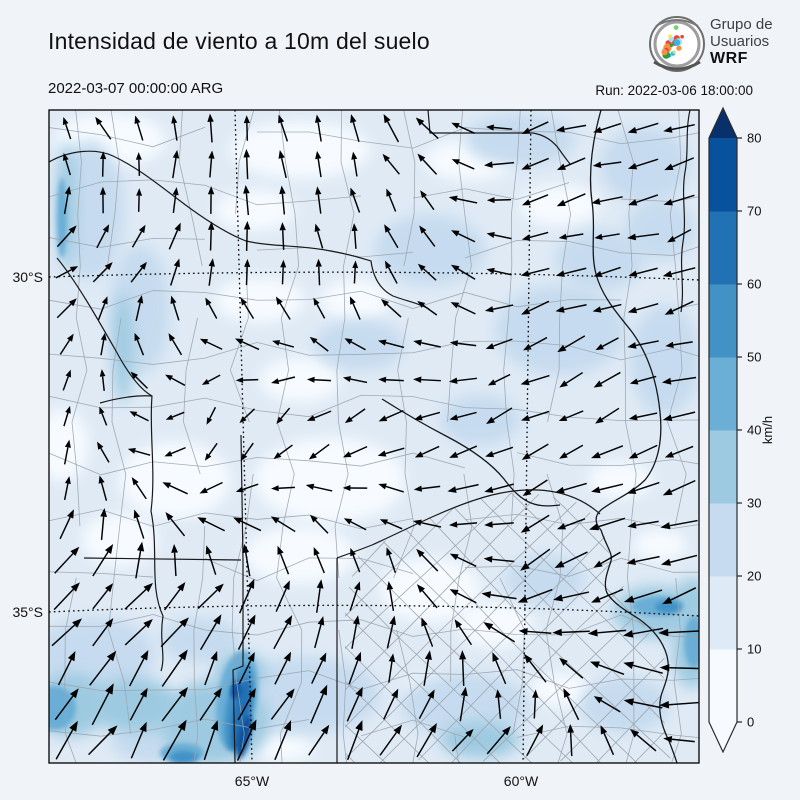  I want to click on logo-speck, so click(670, 36).